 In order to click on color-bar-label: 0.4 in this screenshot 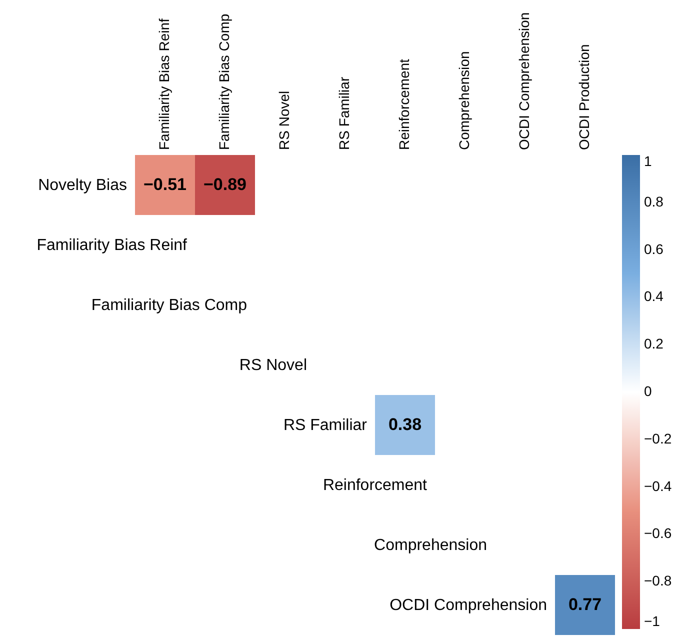, I will do `click(654, 296)`.